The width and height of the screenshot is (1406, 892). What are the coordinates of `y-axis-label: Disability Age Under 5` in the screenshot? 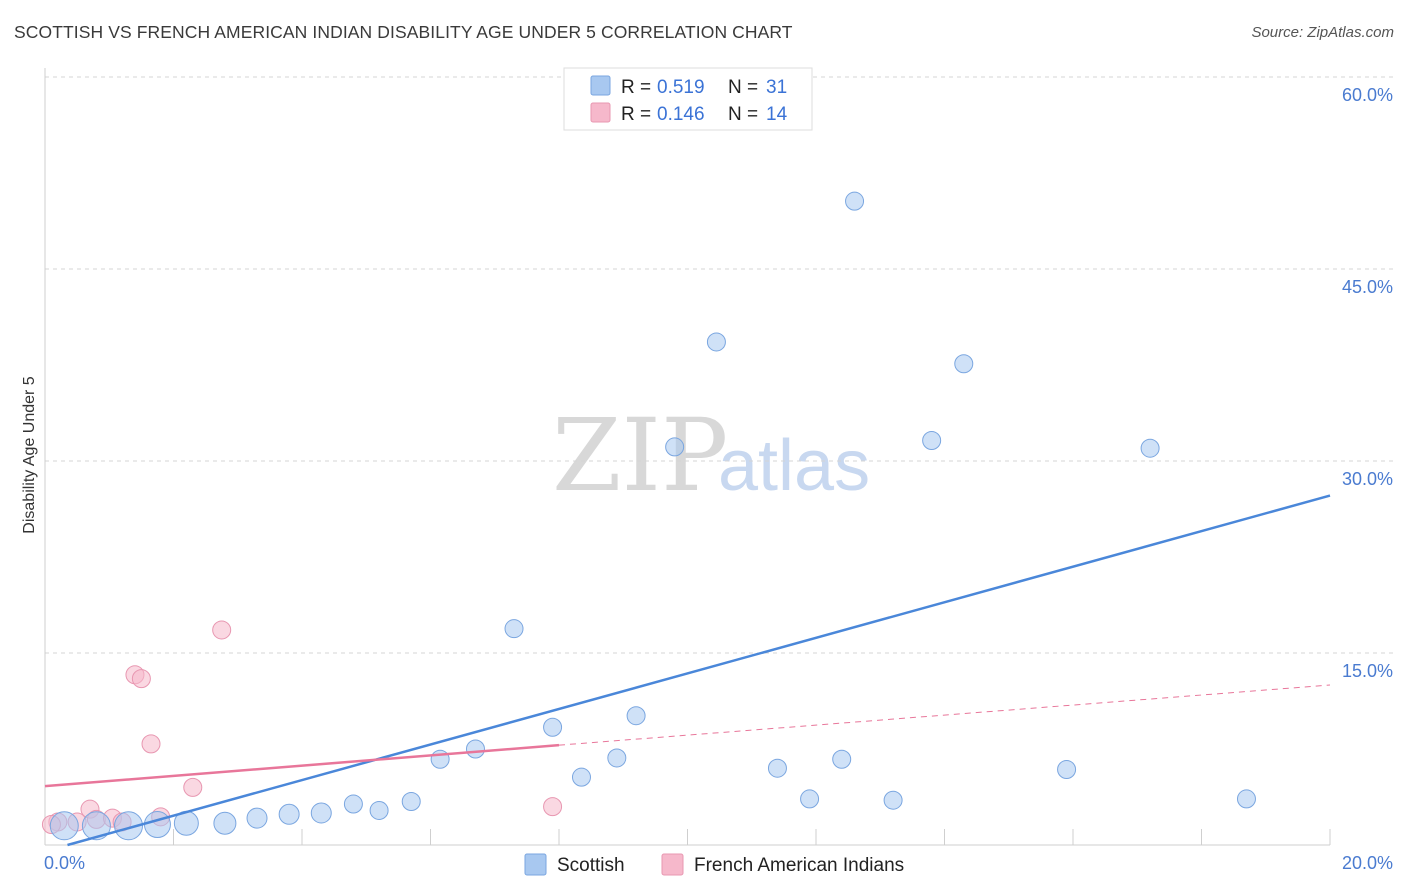 It's located at (29, 455).